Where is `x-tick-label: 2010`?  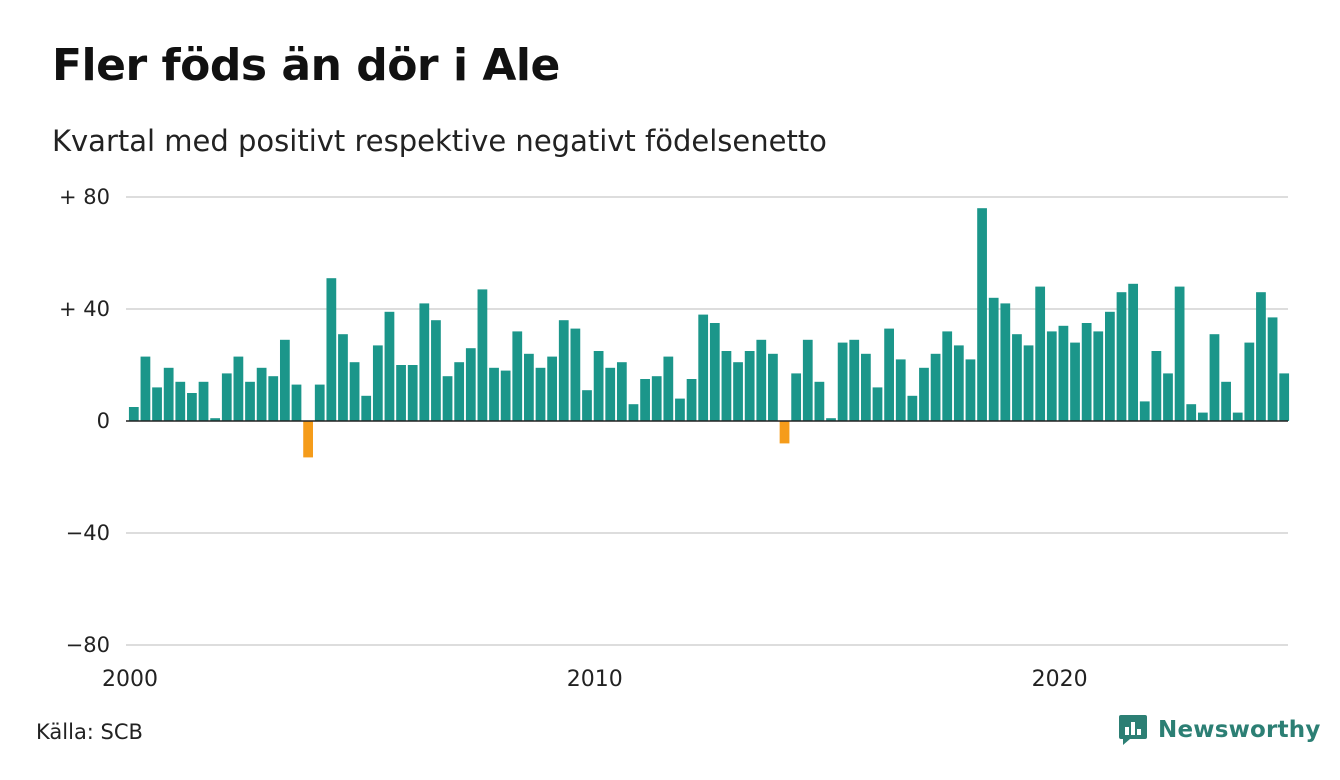 x-tick-label: 2010 is located at coordinates (595, 679).